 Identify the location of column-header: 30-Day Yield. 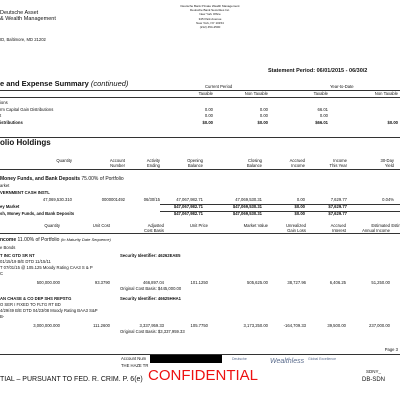
(387, 163).